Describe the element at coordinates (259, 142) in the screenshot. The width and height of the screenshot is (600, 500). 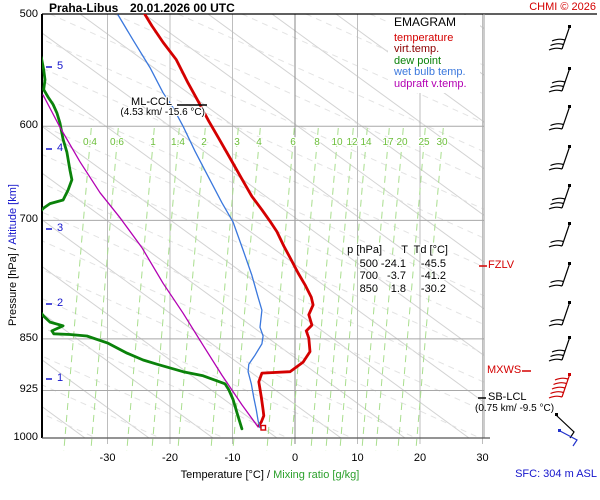
I see `mixing-ratio-value-label: 4` at that location.